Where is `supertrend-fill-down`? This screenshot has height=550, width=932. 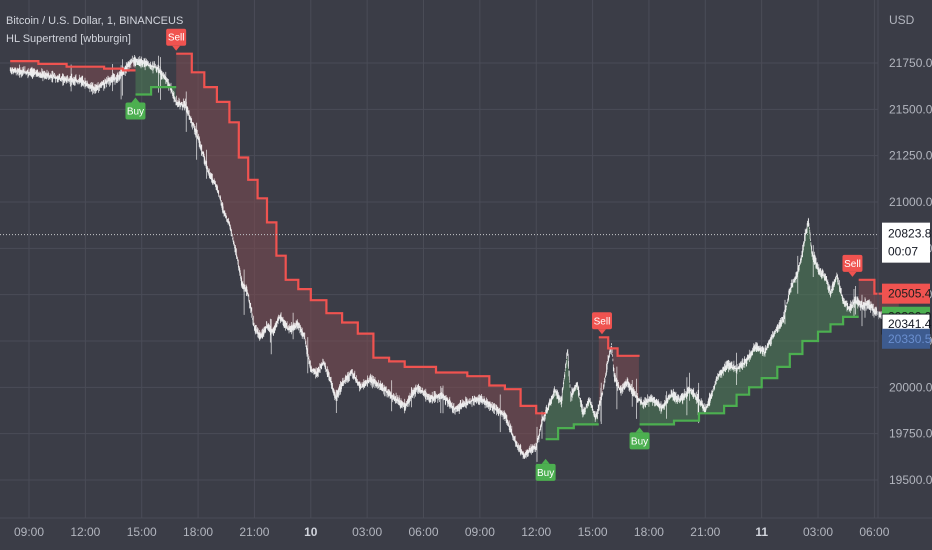 supertrend-fill-down is located at coordinates (73, 75).